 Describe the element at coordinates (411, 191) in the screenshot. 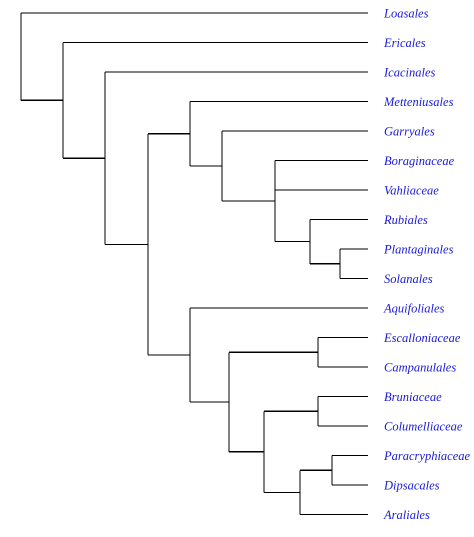

I see `taxon-label-vahliaceae: Vahliaceae` at that location.